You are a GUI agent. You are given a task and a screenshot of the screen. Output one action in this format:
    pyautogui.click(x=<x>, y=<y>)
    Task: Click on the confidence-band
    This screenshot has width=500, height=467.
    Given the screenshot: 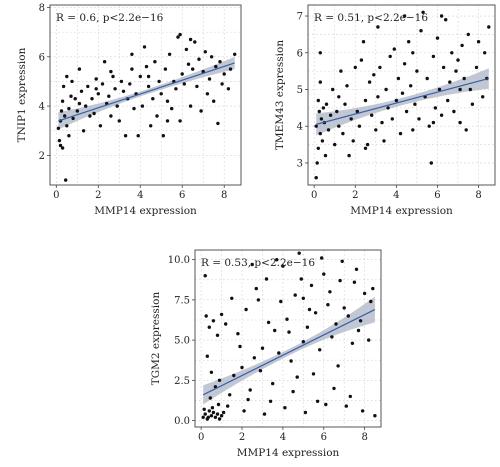 What is the action you would take?
    pyautogui.click(x=146, y=93)
    